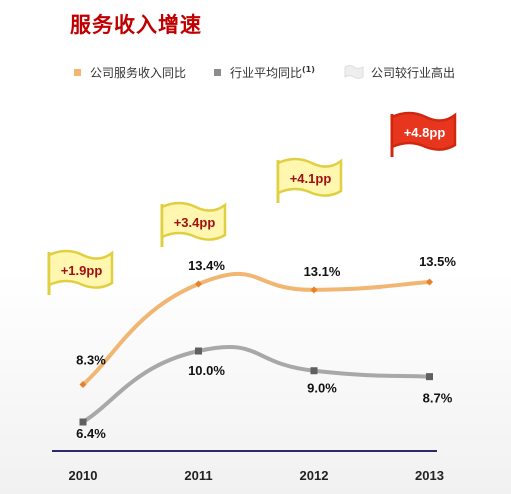  Describe the element at coordinates (83, 475) in the screenshot. I see `x-tick-label: 2010` at that location.